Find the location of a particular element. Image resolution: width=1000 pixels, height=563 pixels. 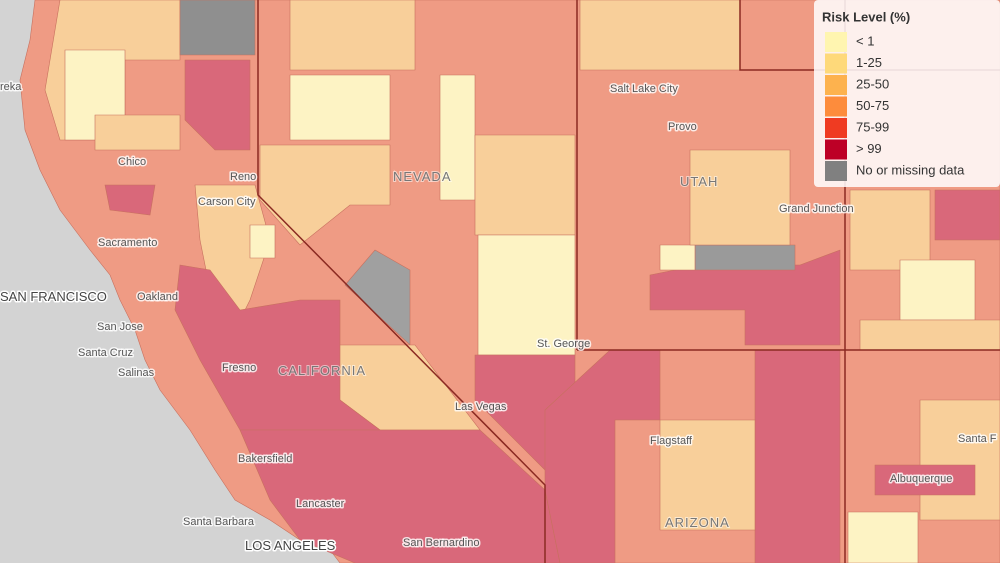

place-label: Carson City is located at coordinates (227, 202).